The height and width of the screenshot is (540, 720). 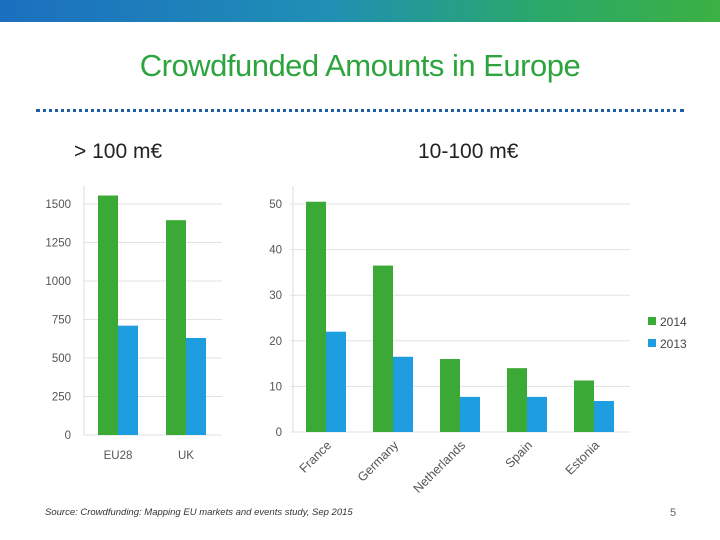 I want to click on bar-2014-netherlands, so click(x=450, y=395).